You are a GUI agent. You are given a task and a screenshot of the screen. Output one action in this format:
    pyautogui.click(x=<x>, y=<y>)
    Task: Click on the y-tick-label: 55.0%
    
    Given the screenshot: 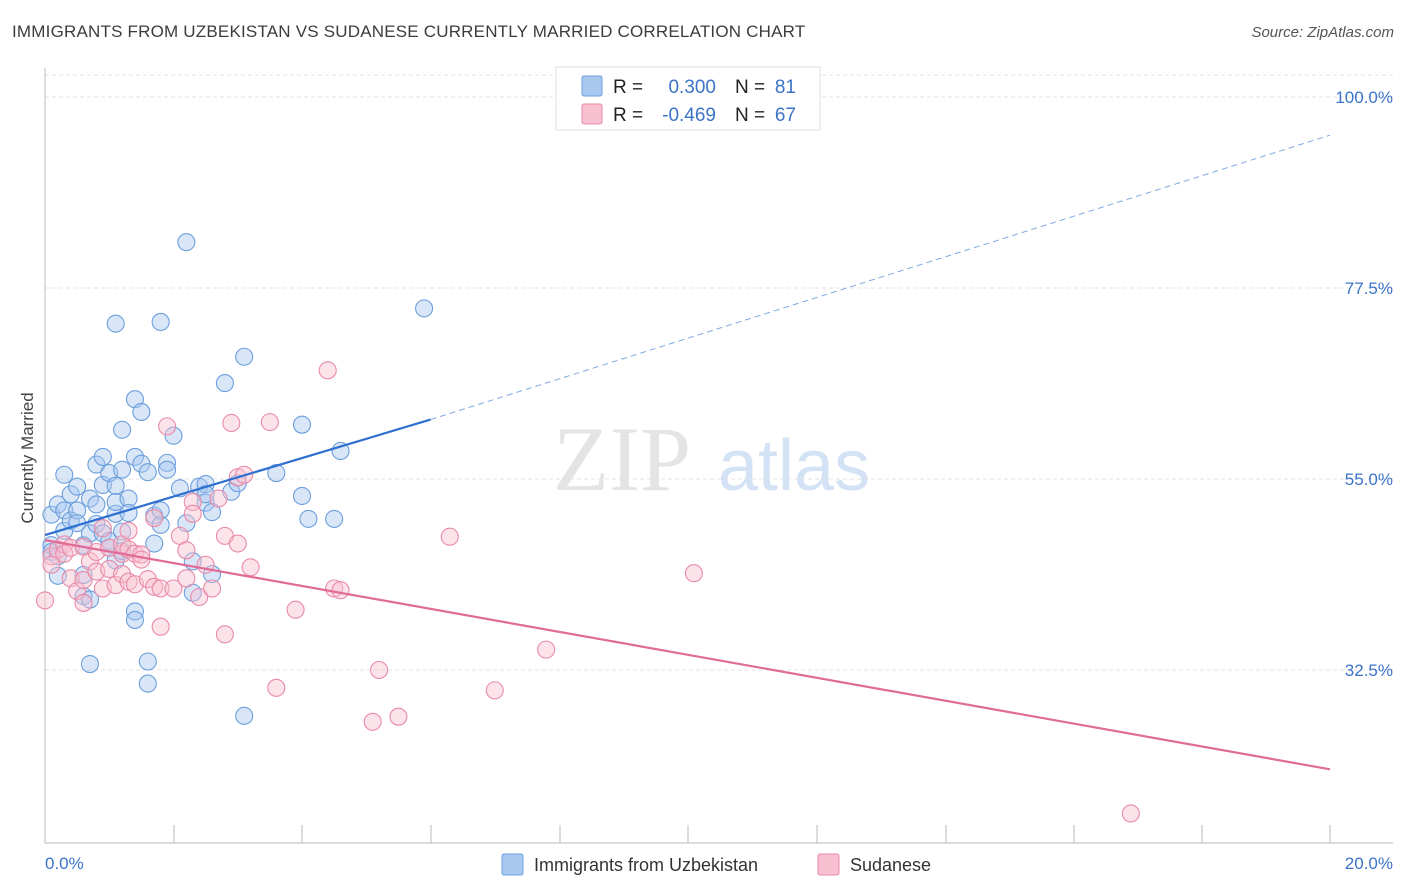 What is the action you would take?
    pyautogui.click(x=1369, y=479)
    